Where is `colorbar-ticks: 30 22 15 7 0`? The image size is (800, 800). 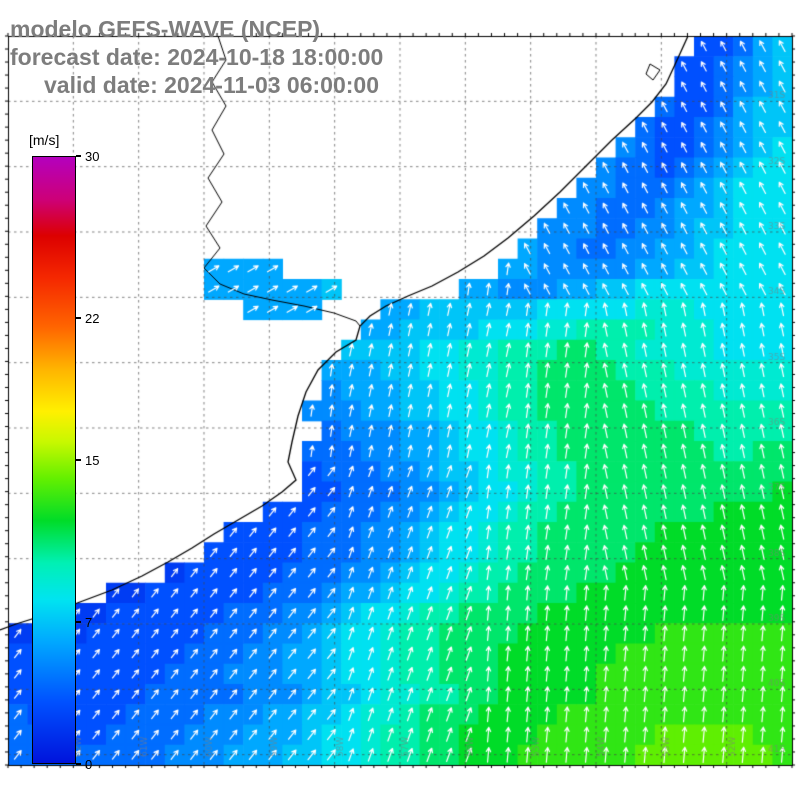
colorbar-ticks: 30 22 15 7 0 is located at coordinates (98, 460).